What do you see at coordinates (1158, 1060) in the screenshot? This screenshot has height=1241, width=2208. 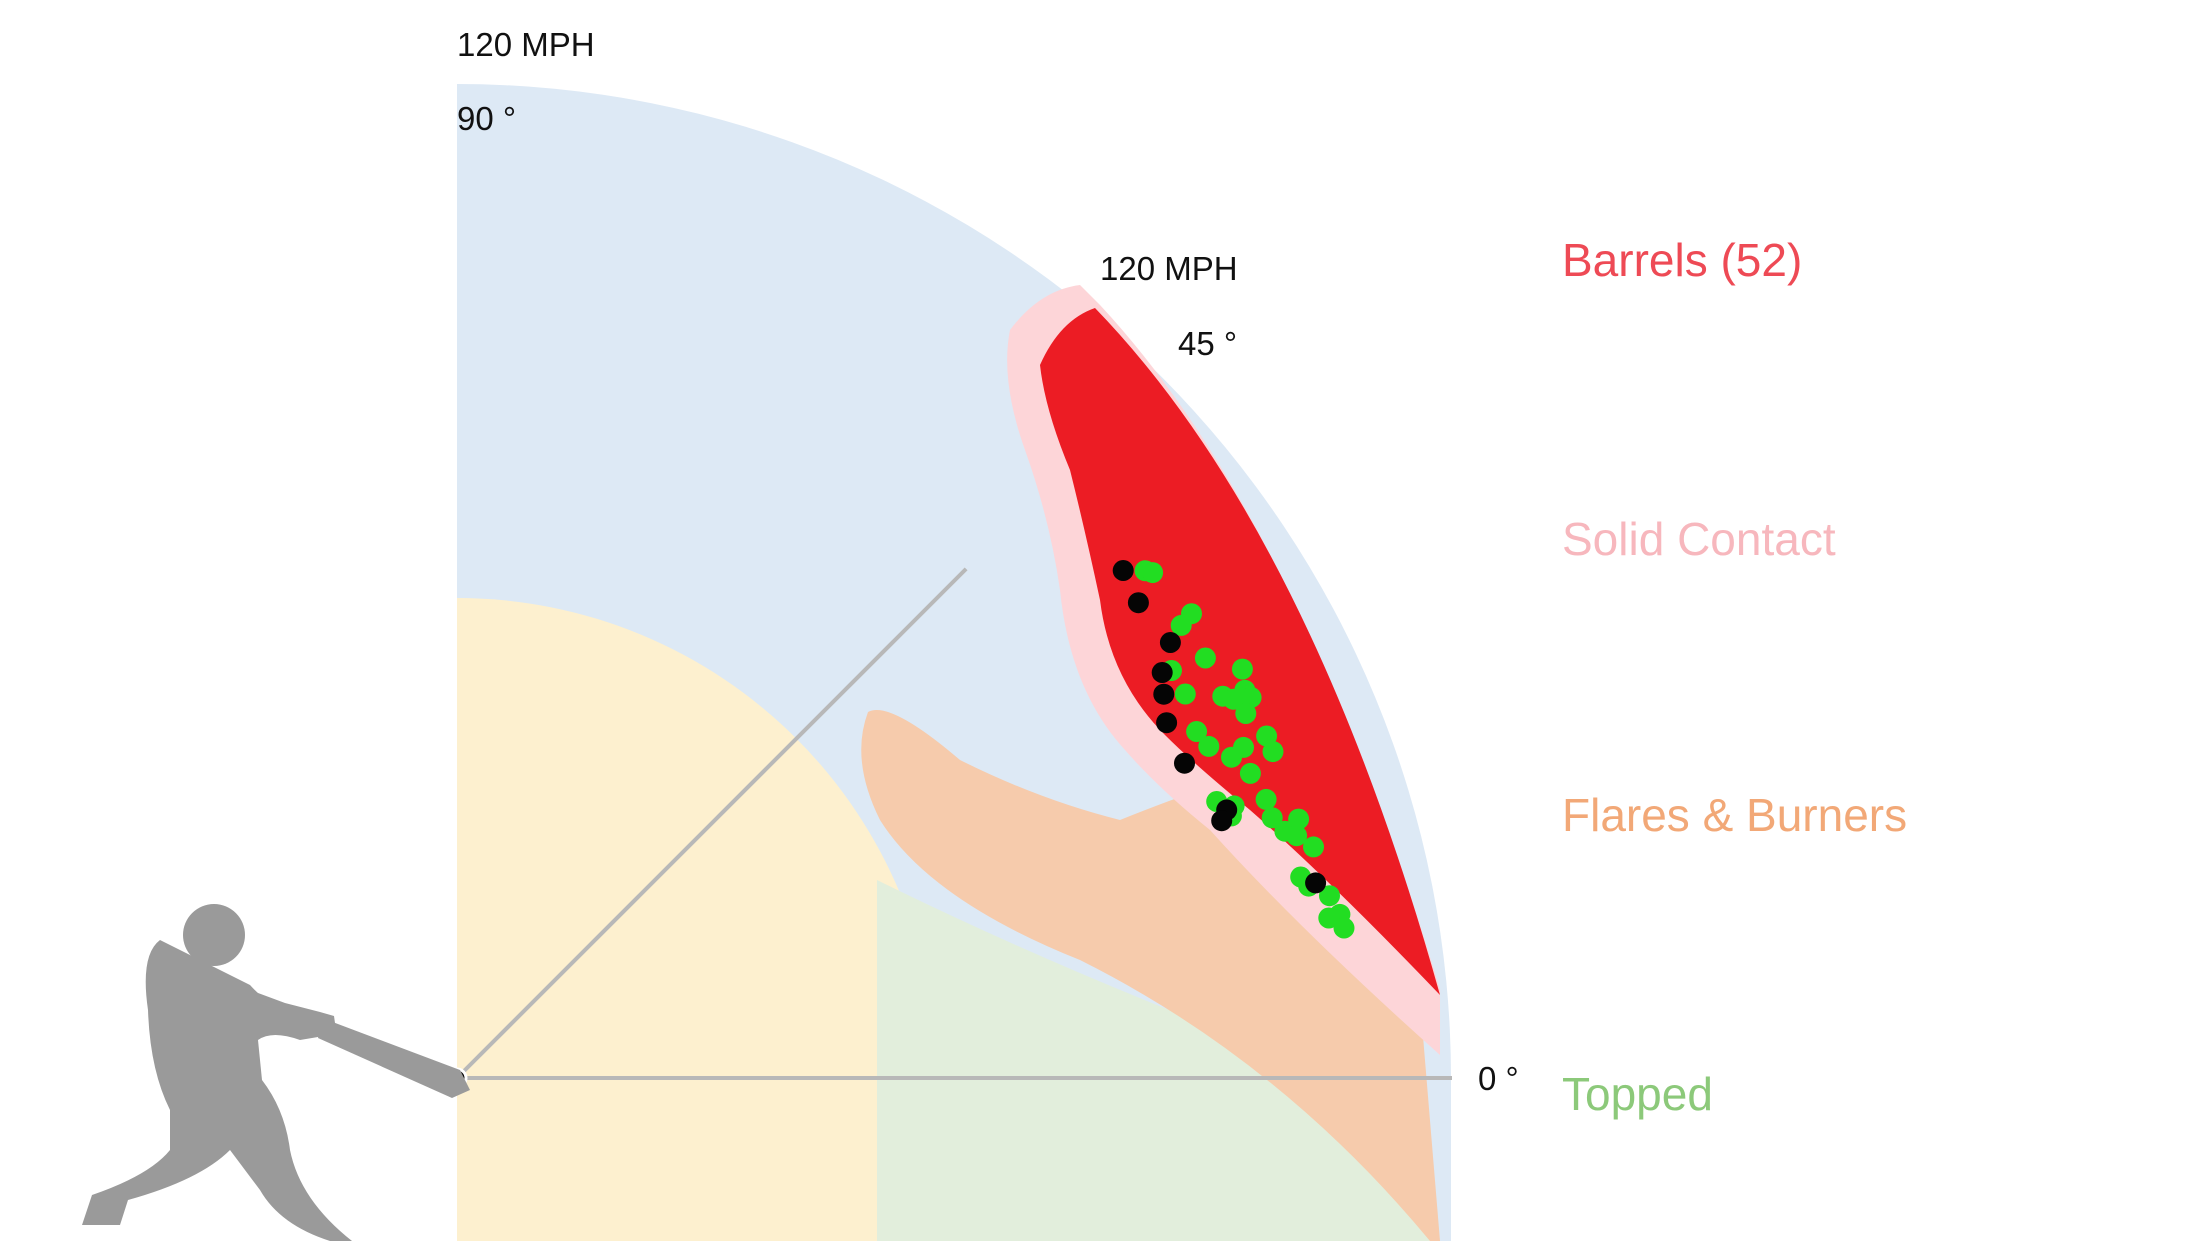 I see `zone-topped` at bounding box center [1158, 1060].